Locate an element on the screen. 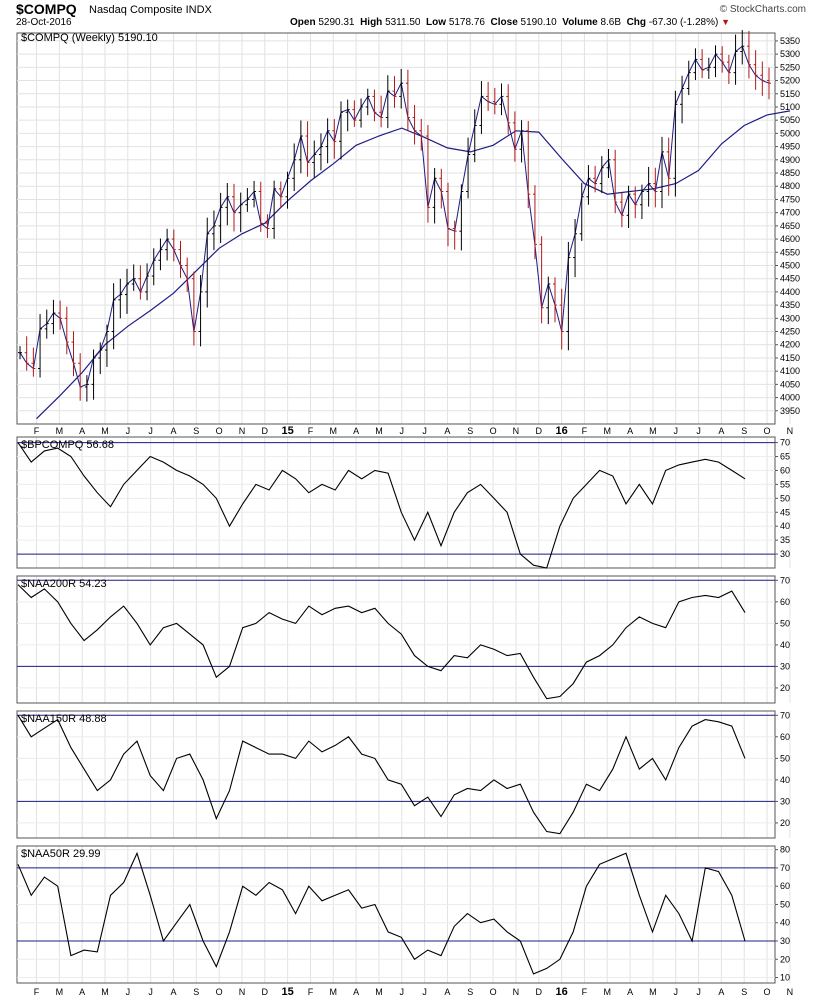 The height and width of the screenshot is (1000, 820). price-tick-label: 4800 is located at coordinates (790, 186).